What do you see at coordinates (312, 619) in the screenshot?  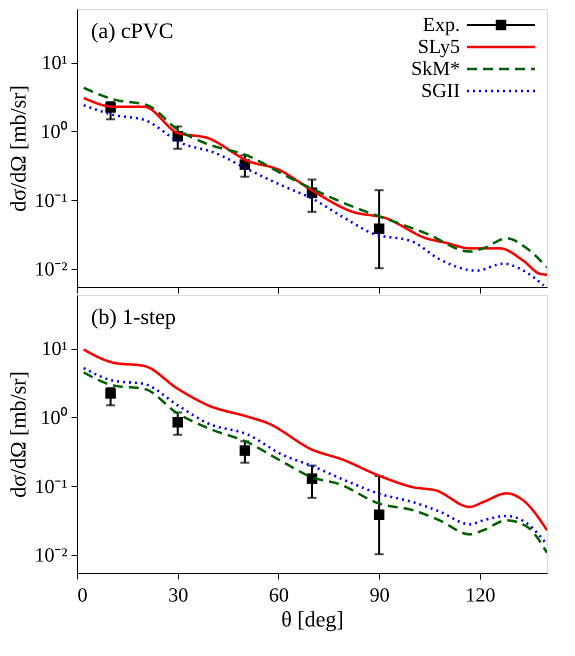 I see `x-axis-title: θ [deg]` at bounding box center [312, 619].